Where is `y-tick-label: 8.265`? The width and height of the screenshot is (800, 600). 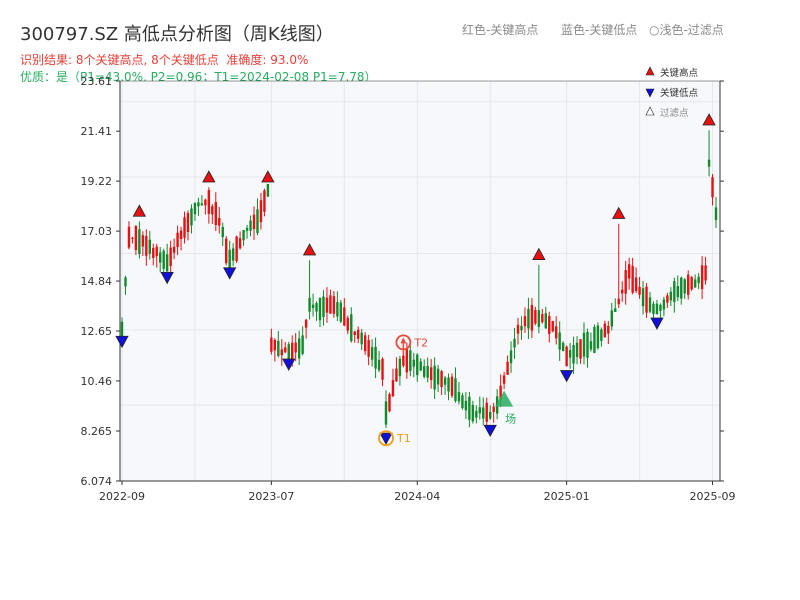
y-tick-label: 8.265 is located at coordinates (97, 431).